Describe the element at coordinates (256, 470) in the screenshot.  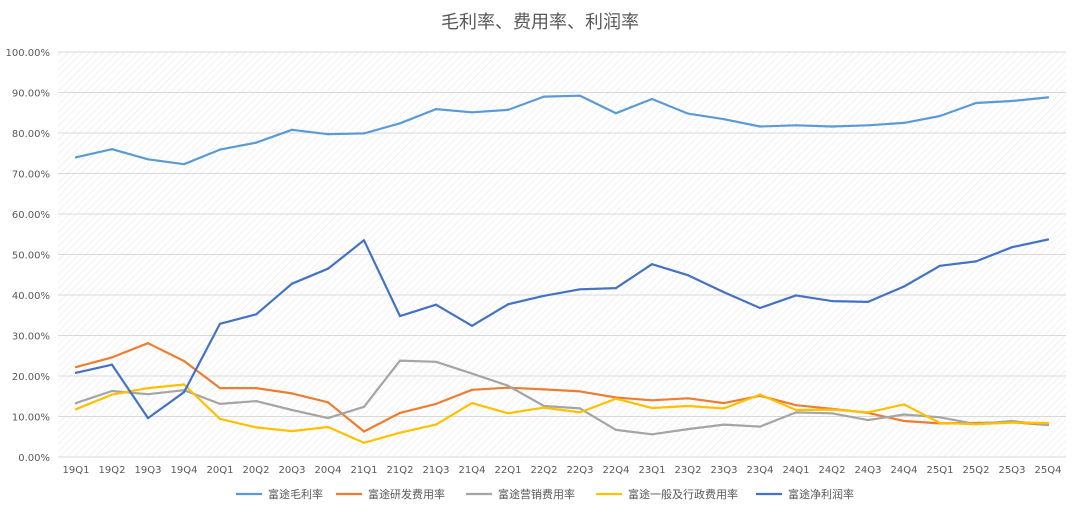
I see `x-tick-label: 20Q2` at that location.